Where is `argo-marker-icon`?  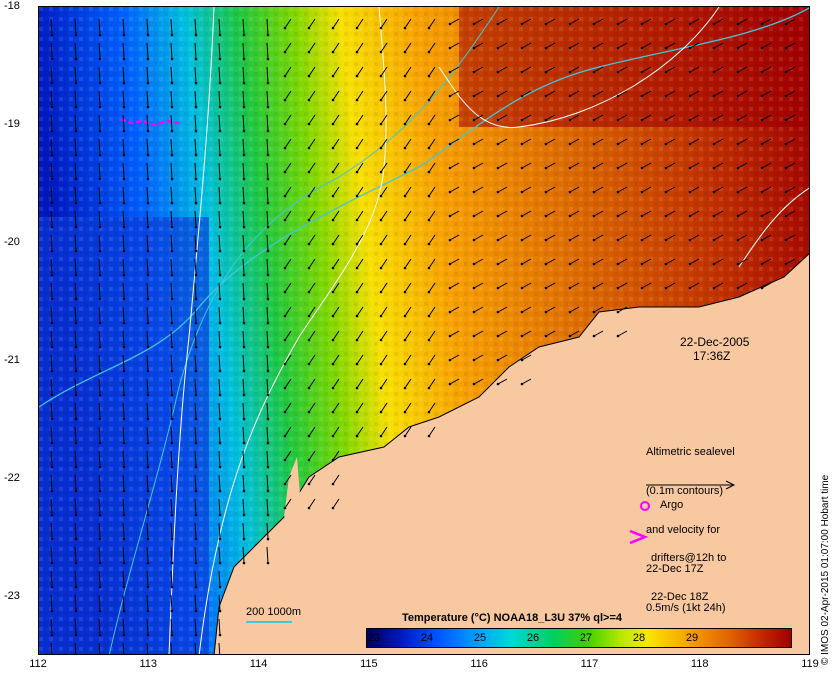 argo-marker-icon is located at coordinates (645, 506).